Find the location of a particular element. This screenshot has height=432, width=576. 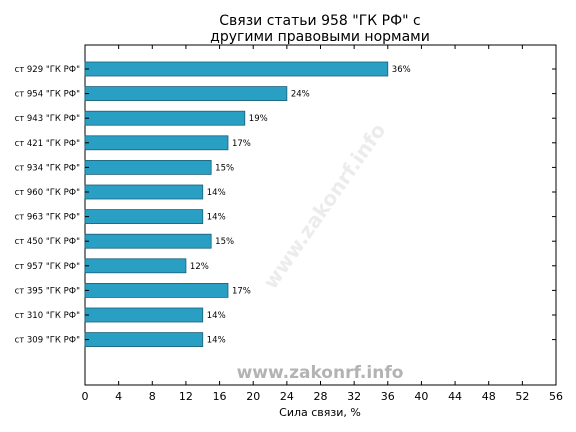

data-label: 19% is located at coordinates (258, 119).